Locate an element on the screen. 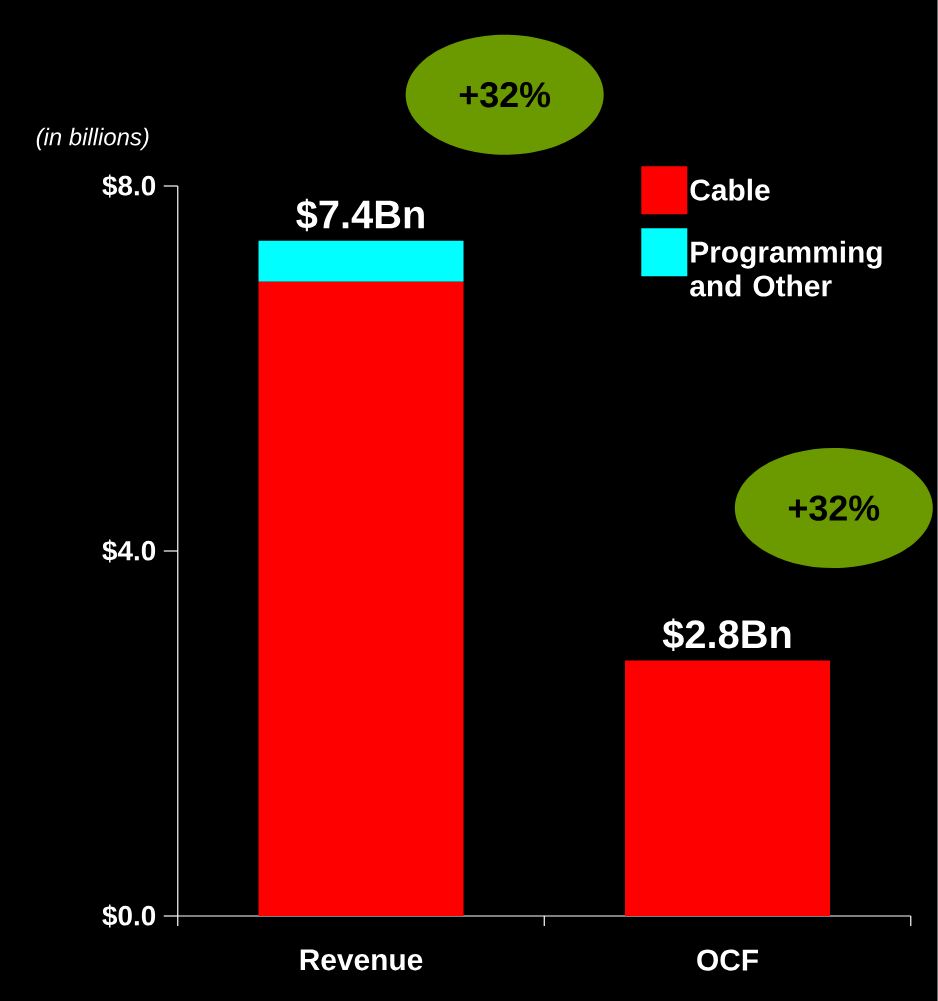 This screenshot has height=1001, width=938. y-tick-label: $0.0 is located at coordinates (129, 916).